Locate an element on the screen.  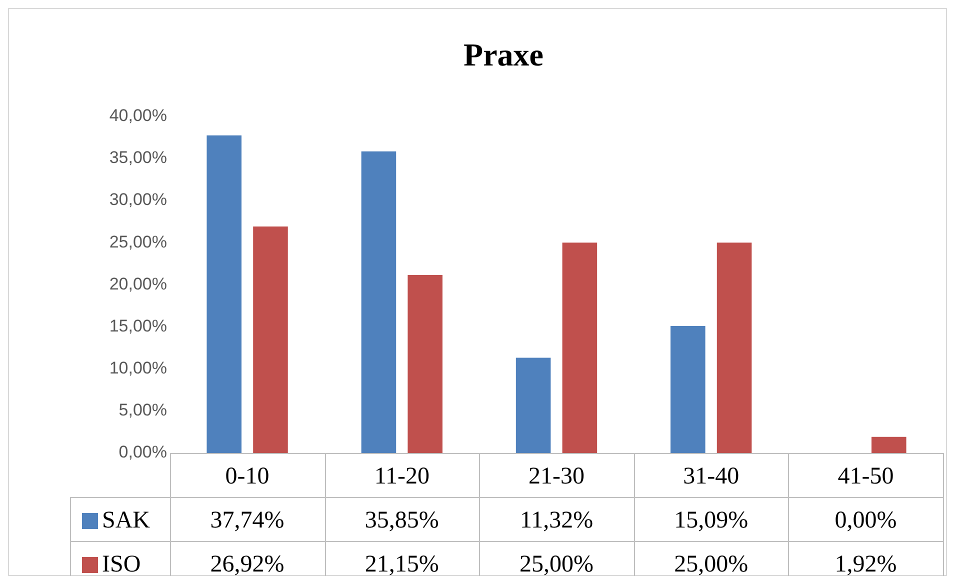
y-tick-label: 30,00% is located at coordinates (138, 200).